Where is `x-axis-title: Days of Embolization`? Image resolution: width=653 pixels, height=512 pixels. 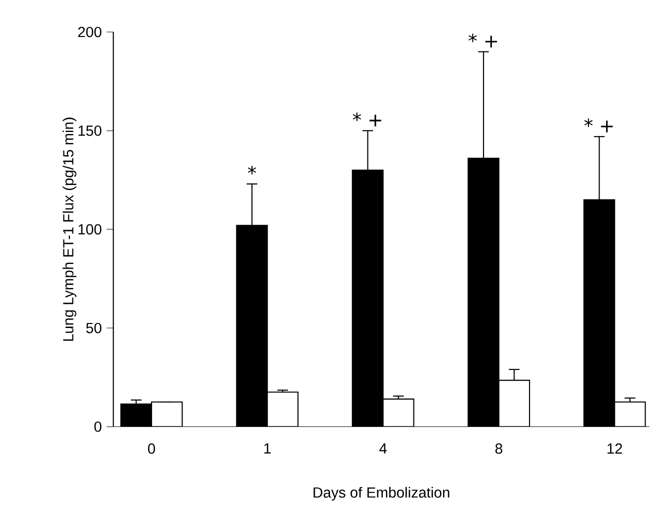 x-axis-title: Days of Embolization is located at coordinates (382, 493).